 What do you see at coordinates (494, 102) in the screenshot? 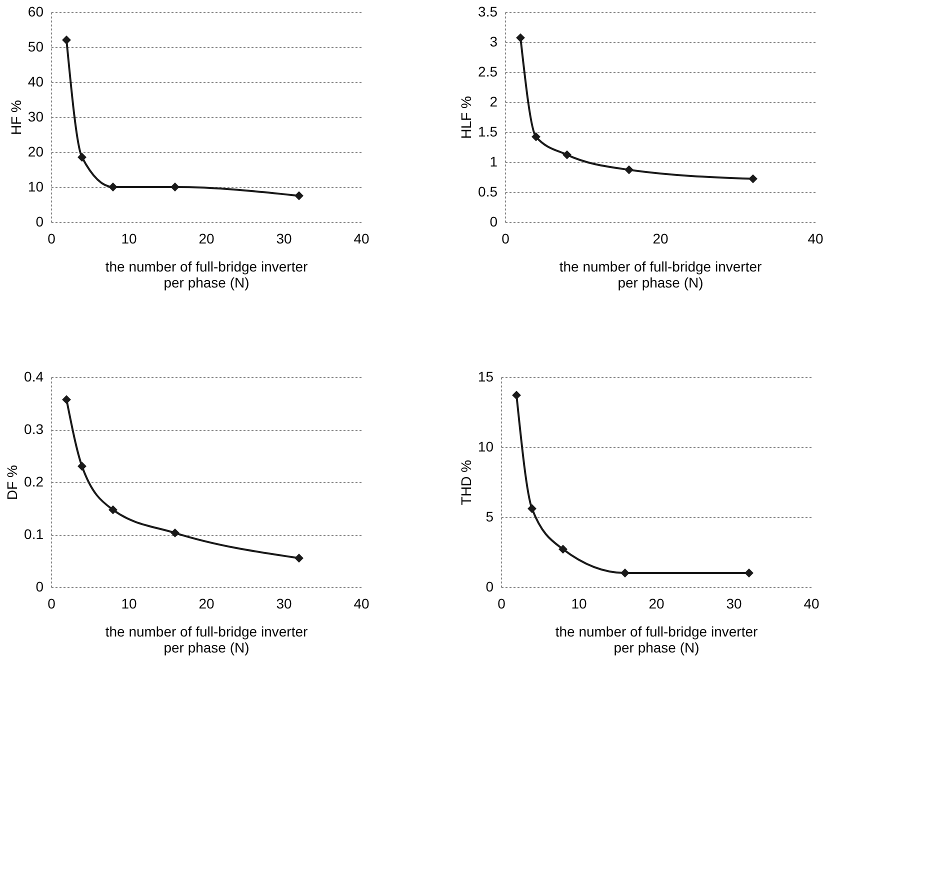
I see `y-tick-label: 2` at bounding box center [494, 102].